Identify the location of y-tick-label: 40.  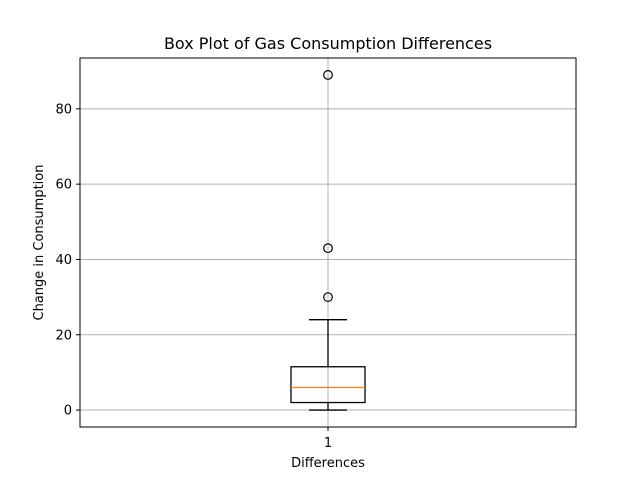
(63, 260).